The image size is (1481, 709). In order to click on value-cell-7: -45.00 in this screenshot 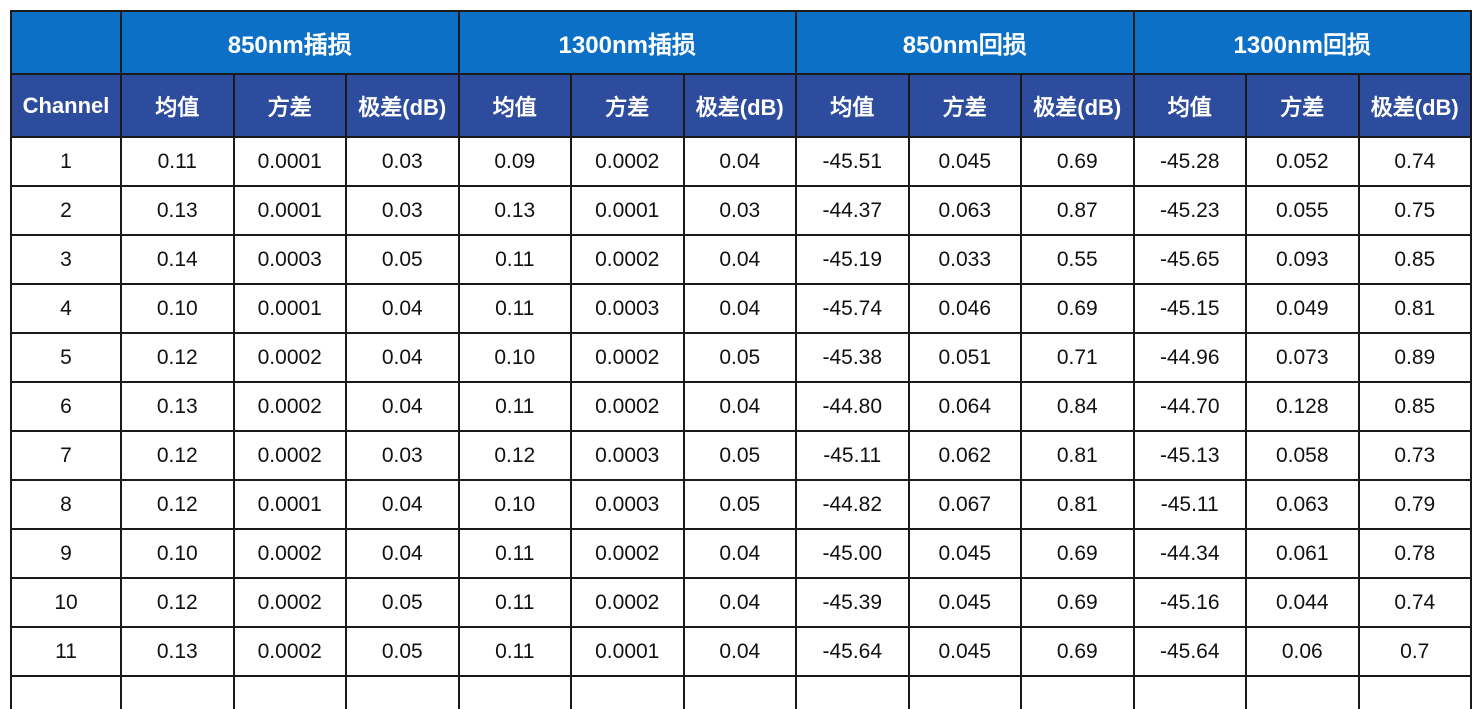, I will do `click(852, 553)`.